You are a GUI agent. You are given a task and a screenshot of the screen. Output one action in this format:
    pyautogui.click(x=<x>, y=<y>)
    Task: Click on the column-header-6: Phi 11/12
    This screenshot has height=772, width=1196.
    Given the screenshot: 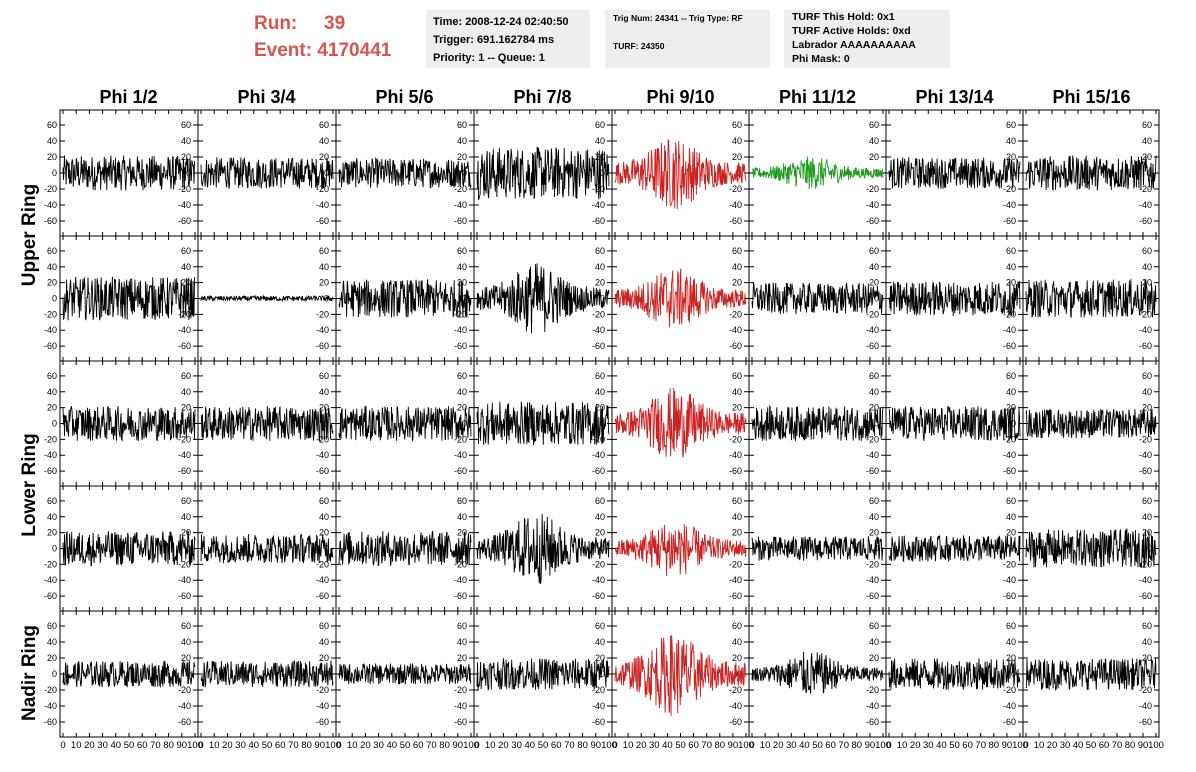 What is the action you would take?
    pyautogui.click(x=817, y=97)
    